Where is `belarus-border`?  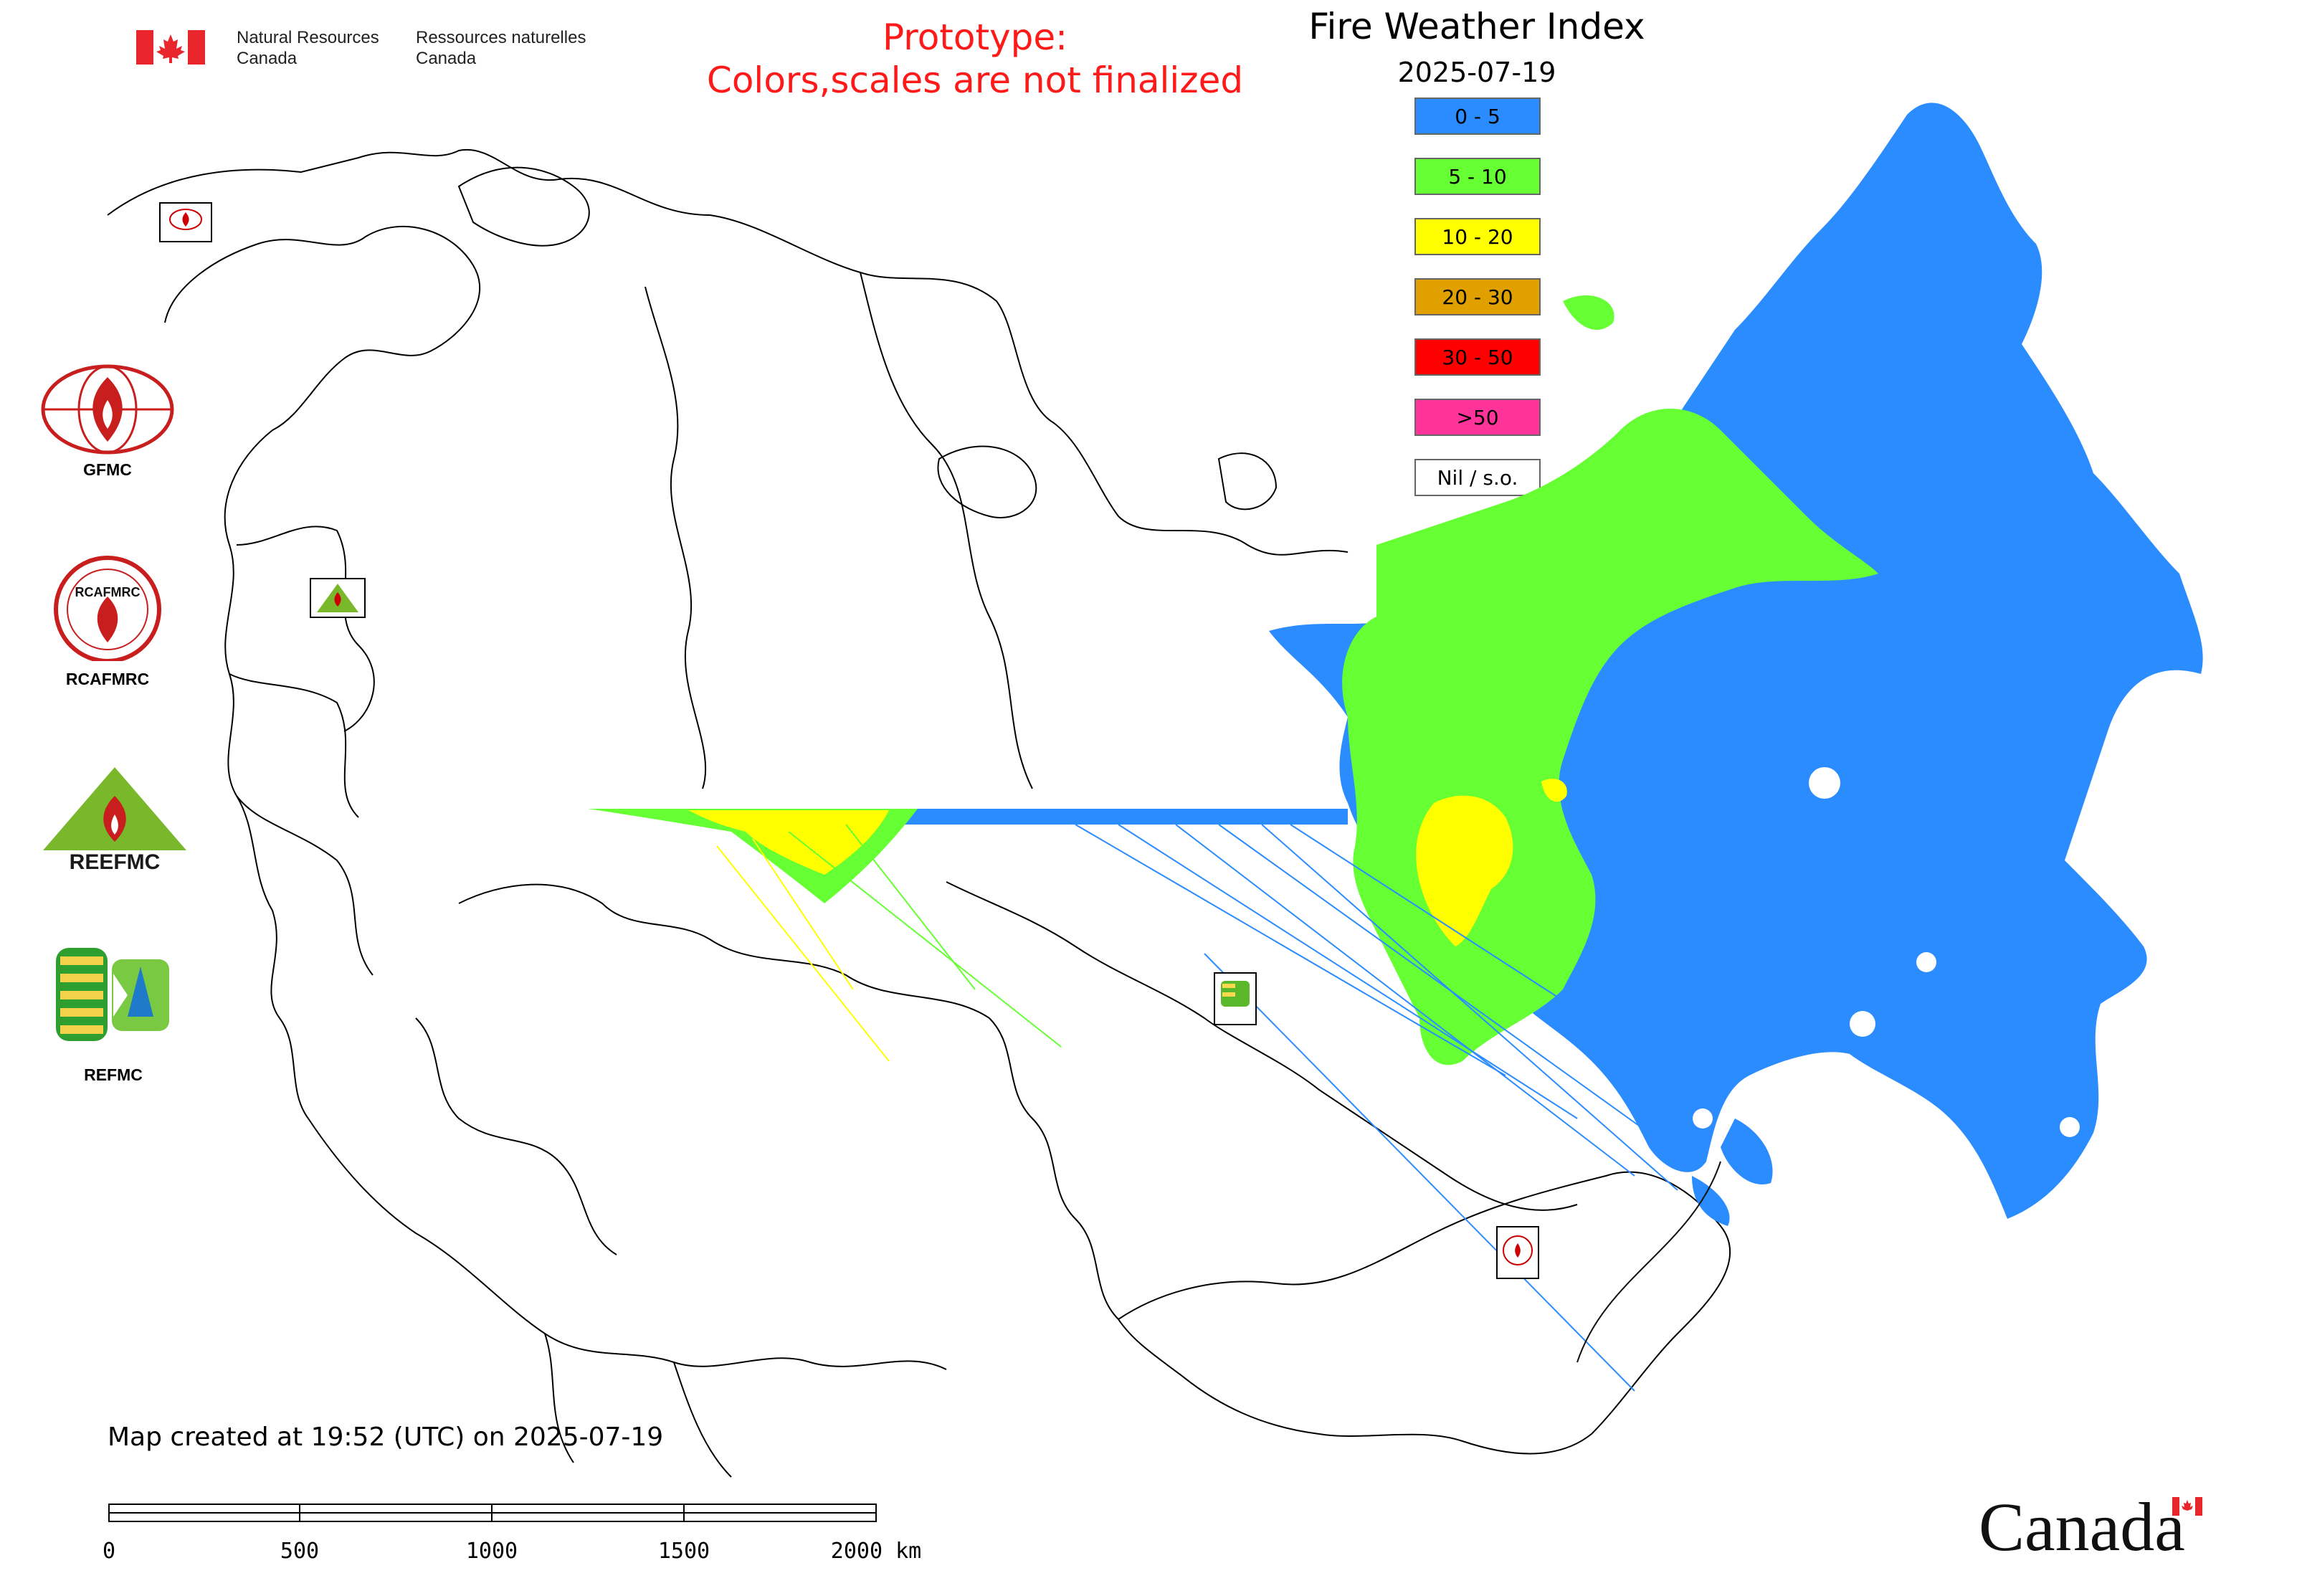 belarus-border is located at coordinates (294, 745).